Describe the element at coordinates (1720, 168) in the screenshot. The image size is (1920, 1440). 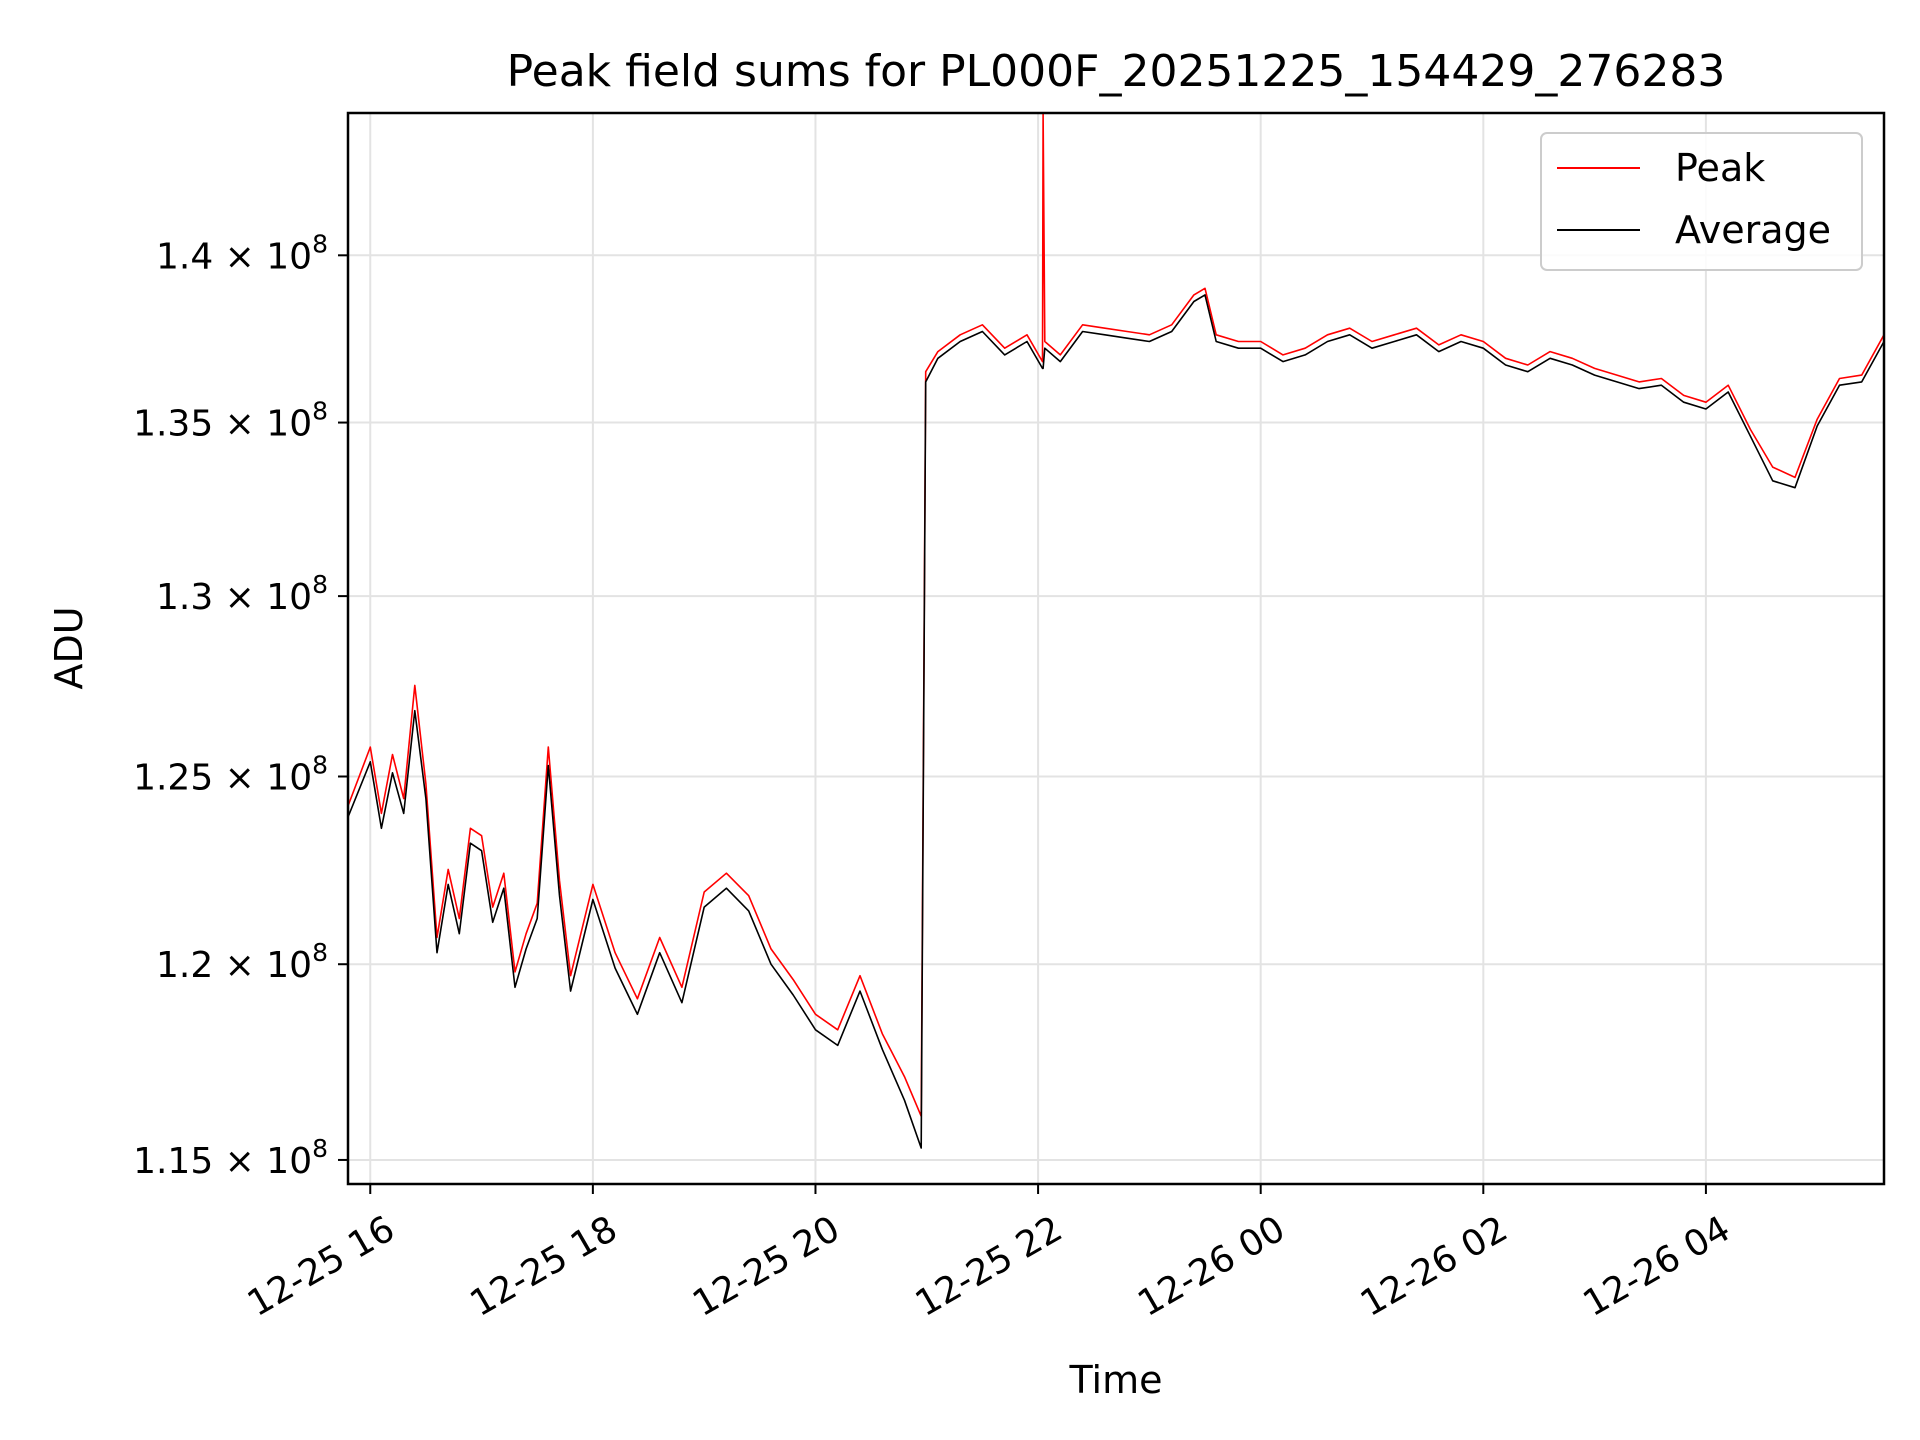
I see `legend-label-peak: Peak` at that location.